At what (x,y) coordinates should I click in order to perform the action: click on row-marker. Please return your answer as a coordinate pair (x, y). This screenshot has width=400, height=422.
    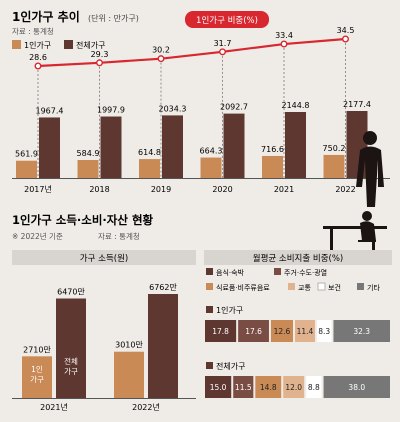
    Looking at the image, I should click on (209, 365).